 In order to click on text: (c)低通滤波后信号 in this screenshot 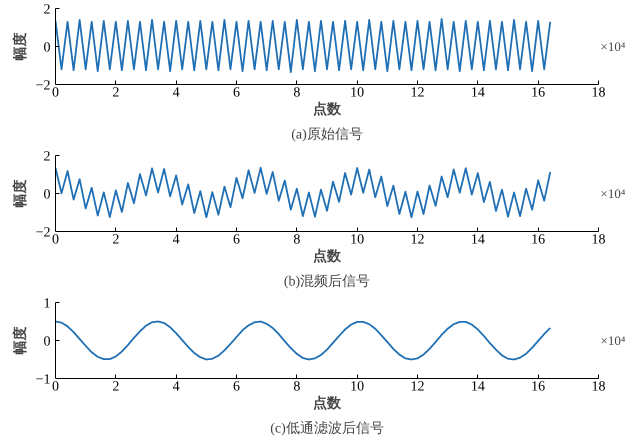, I will do `click(327, 428)`.